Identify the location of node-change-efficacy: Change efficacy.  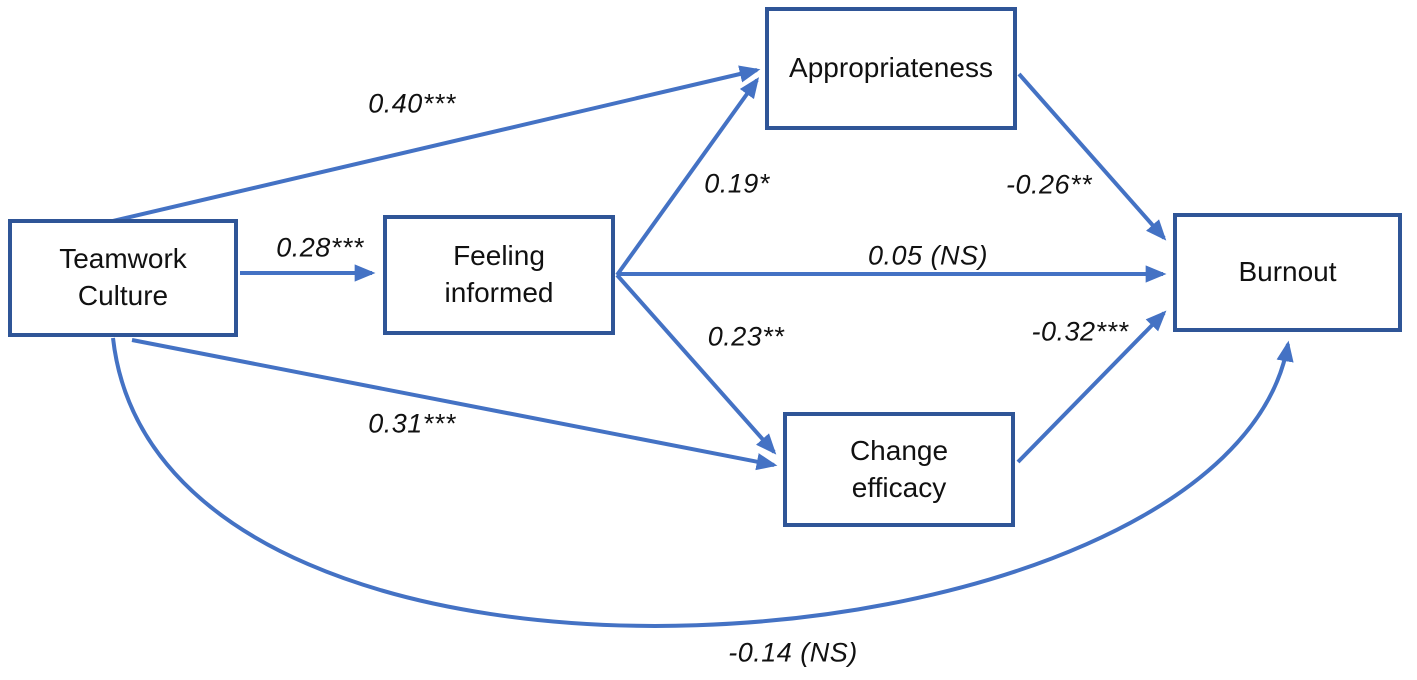
(899, 469).